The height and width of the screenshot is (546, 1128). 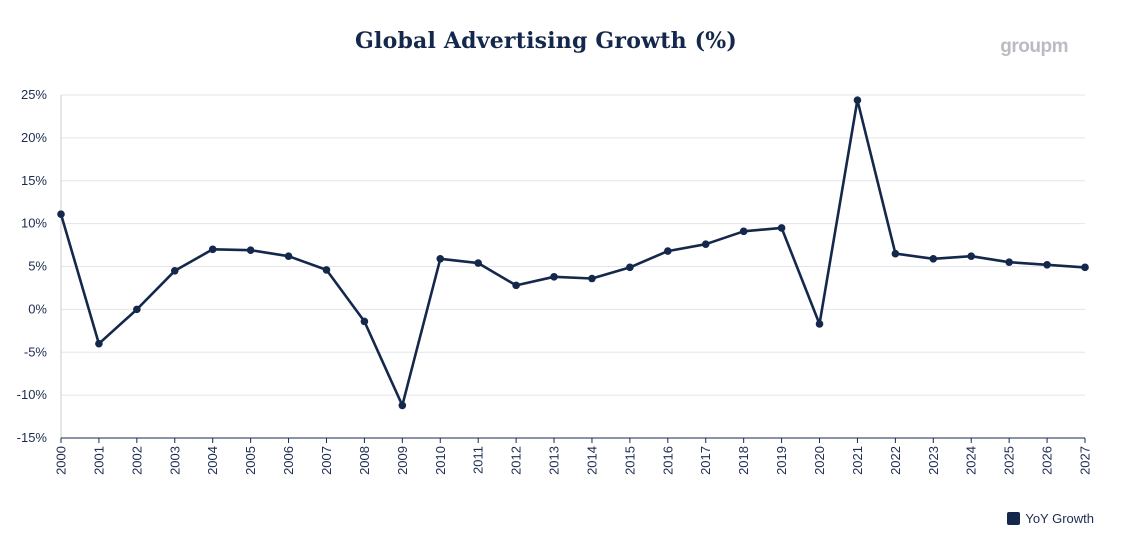 What do you see at coordinates (1014, 518) in the screenshot?
I see `legend-swatch` at bounding box center [1014, 518].